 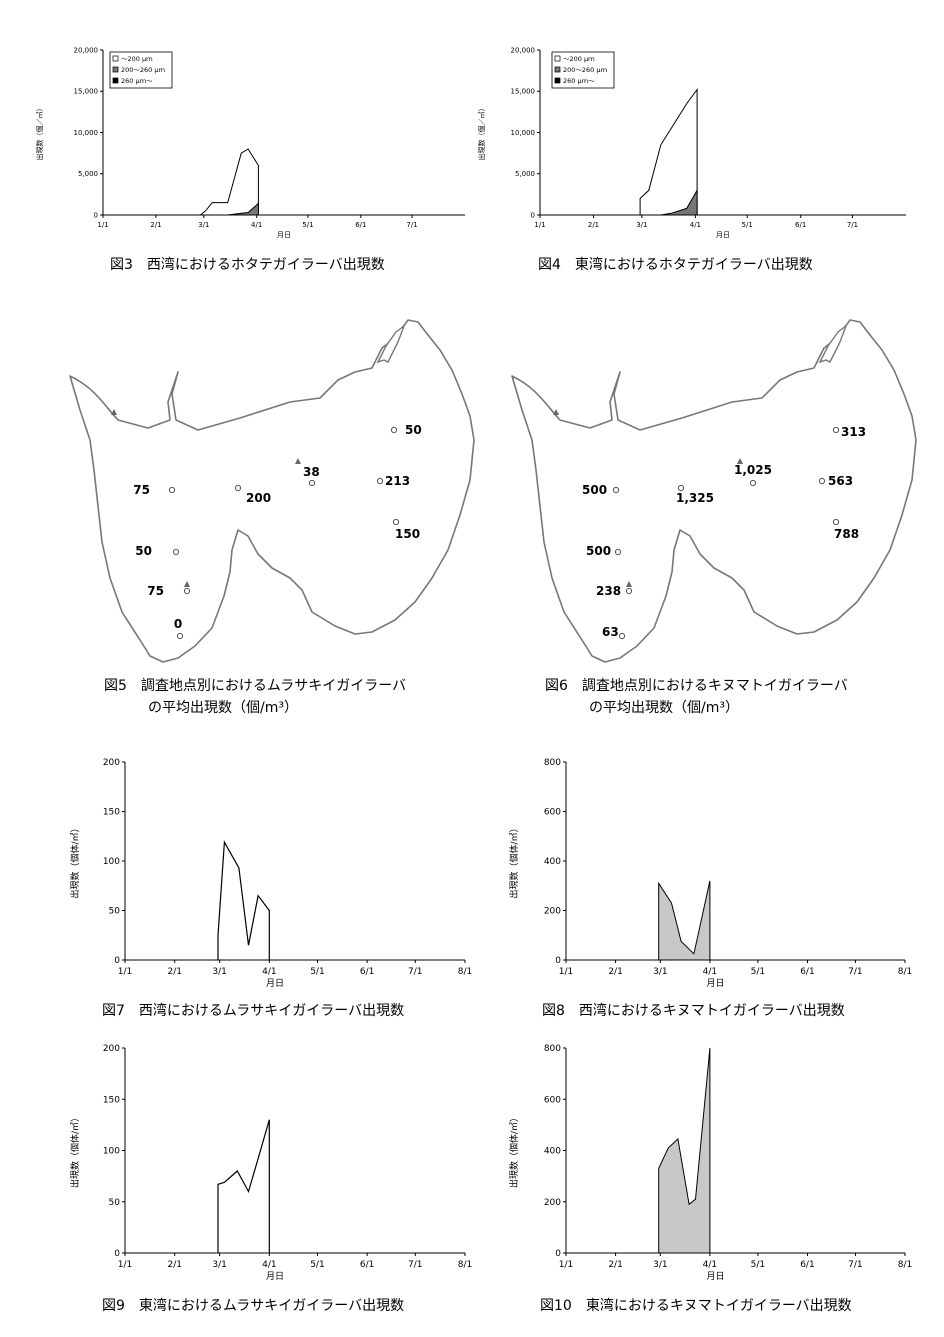 I want to click on series-area, so click(x=684, y=1150).